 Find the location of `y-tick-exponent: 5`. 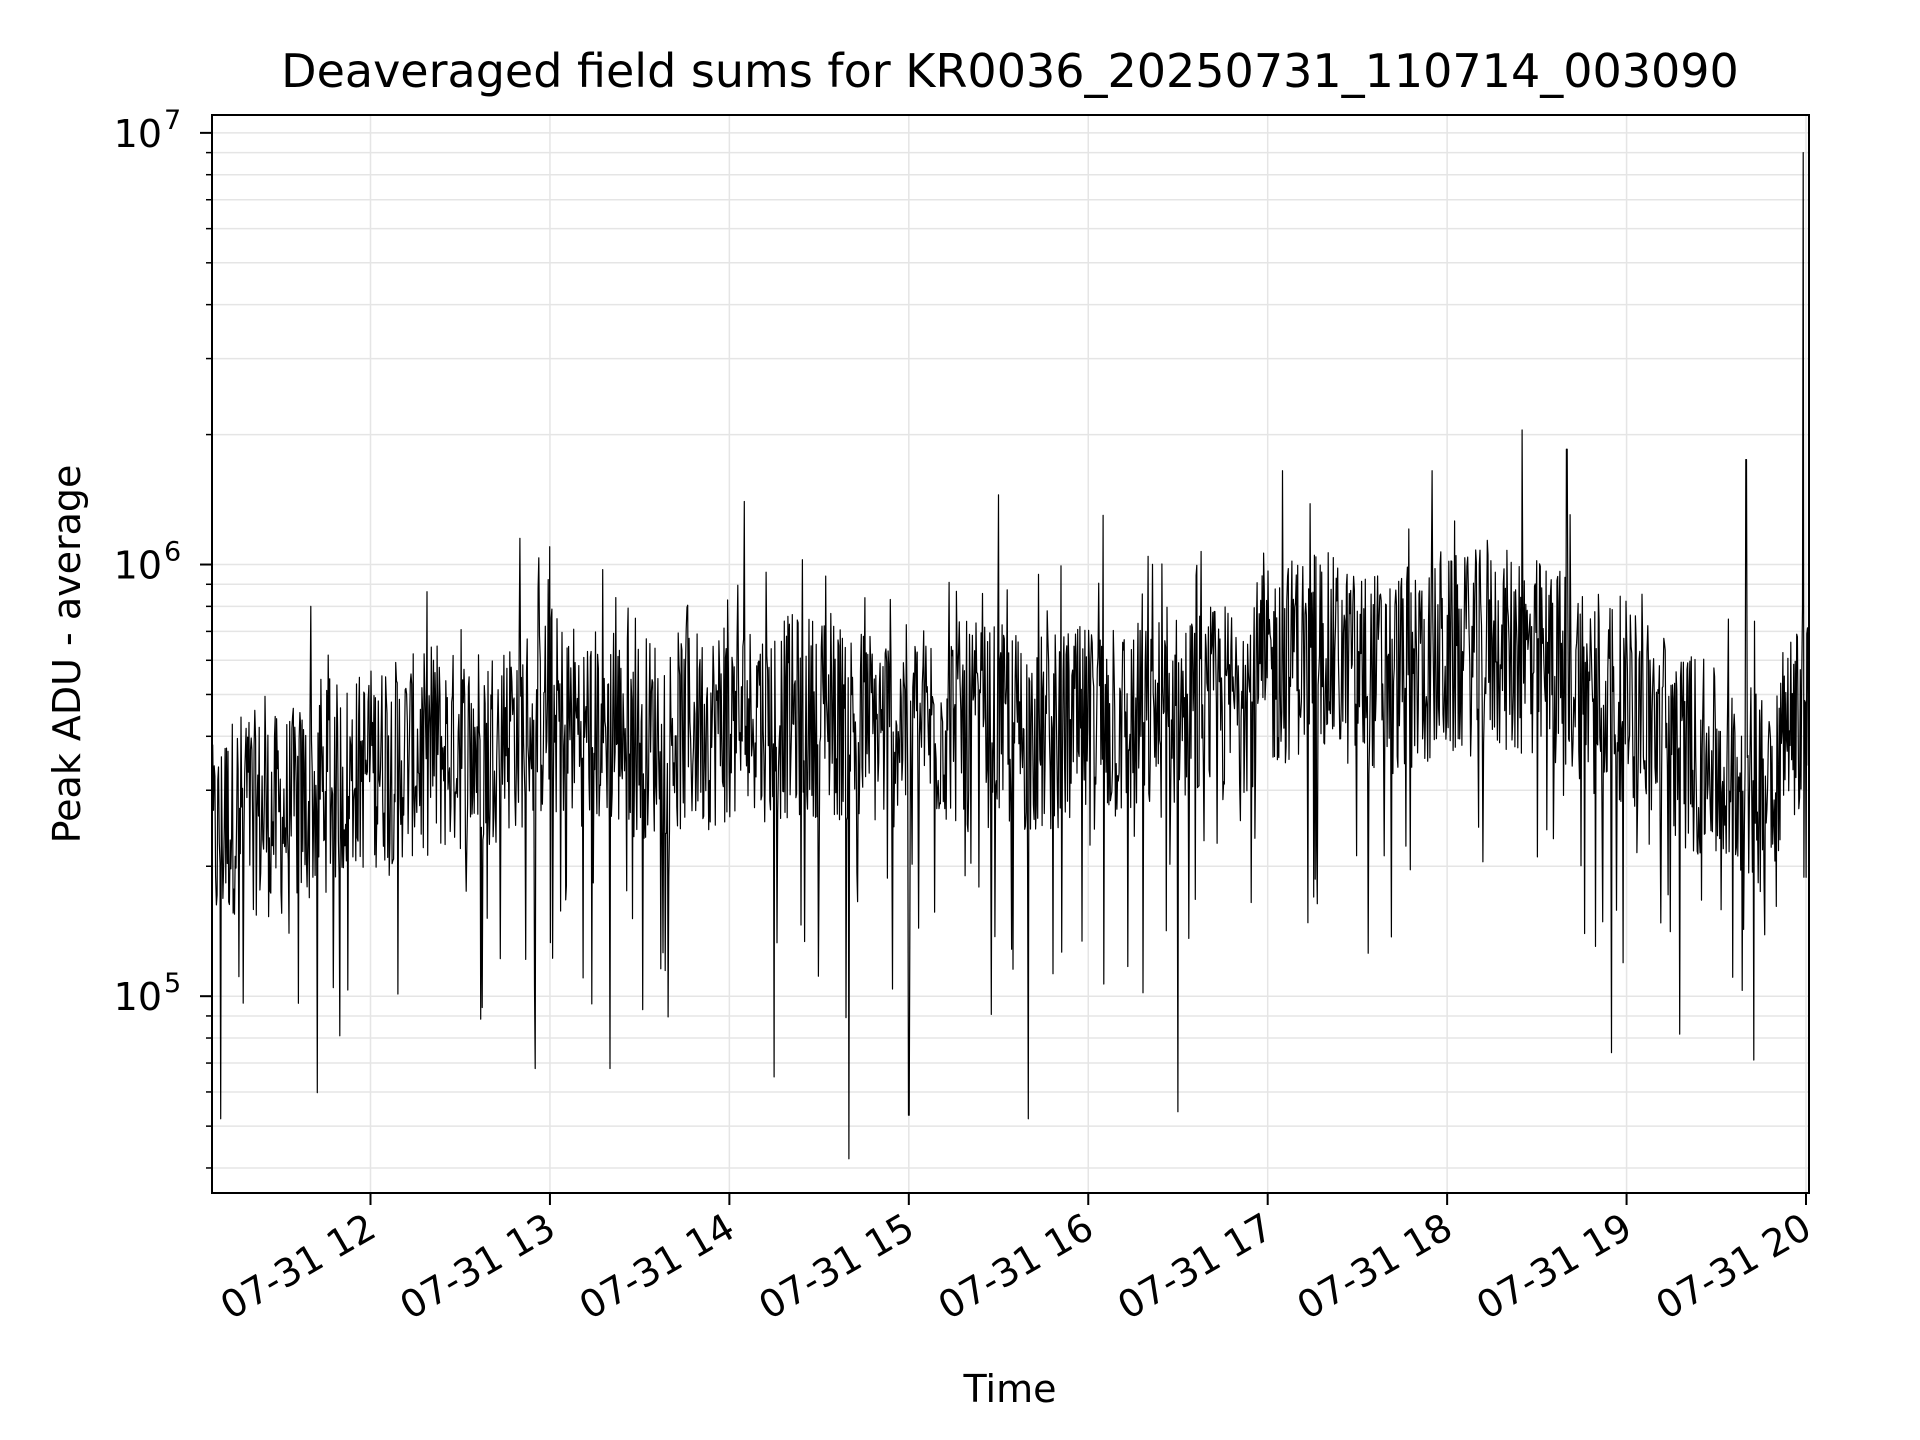

y-tick-exponent: 5 is located at coordinates (172, 983).